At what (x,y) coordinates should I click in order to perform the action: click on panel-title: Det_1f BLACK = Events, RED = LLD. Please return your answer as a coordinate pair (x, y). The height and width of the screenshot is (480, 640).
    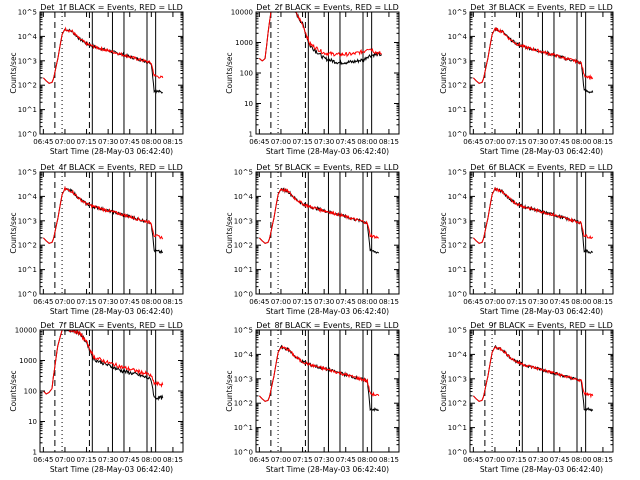
    Looking at the image, I should click on (111, 7).